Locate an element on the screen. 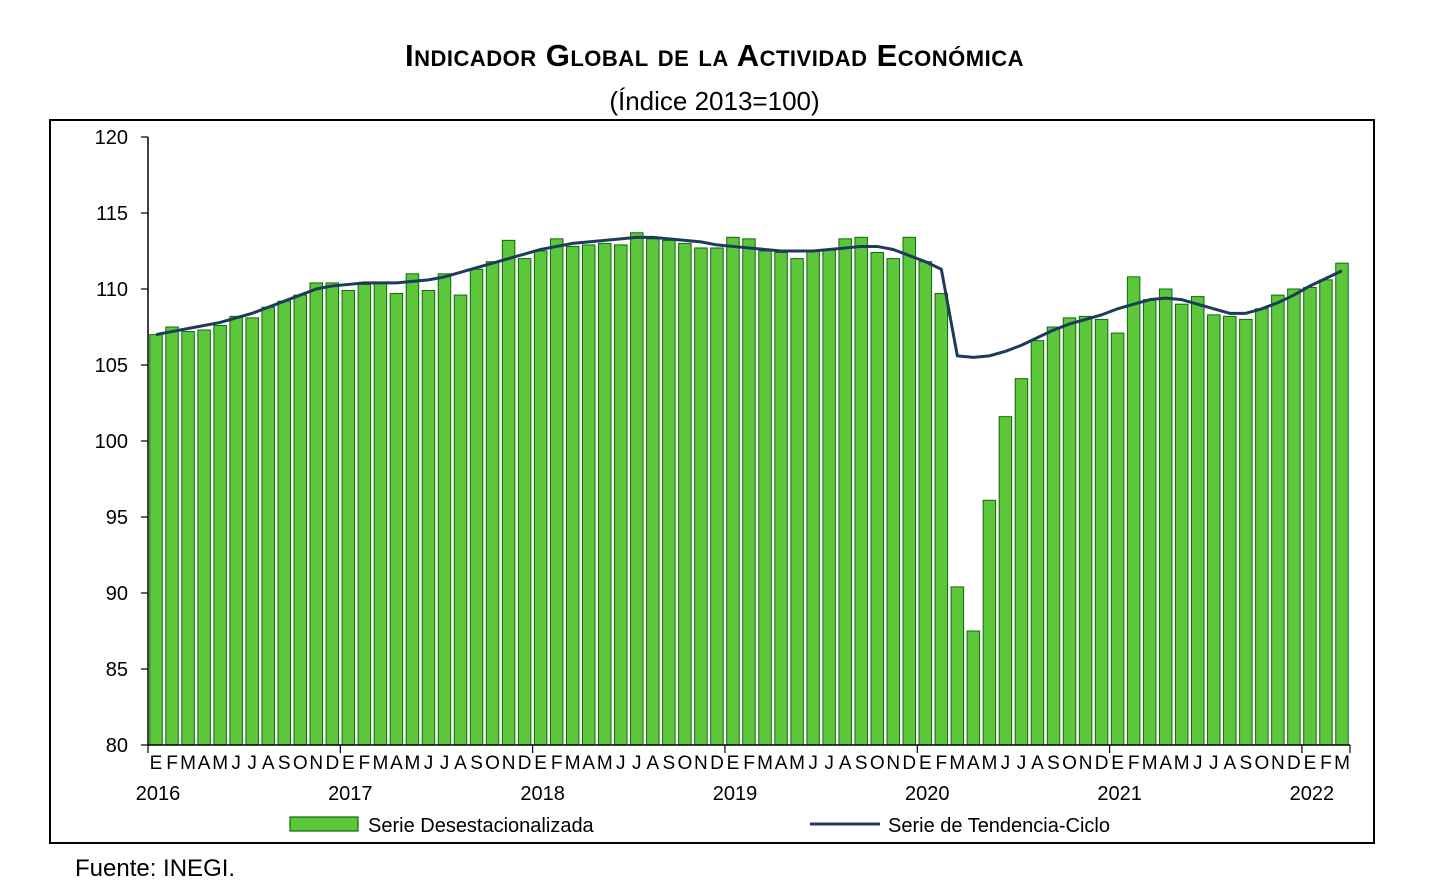 The width and height of the screenshot is (1429, 895). month-label-60: E is located at coordinates (1117, 763).